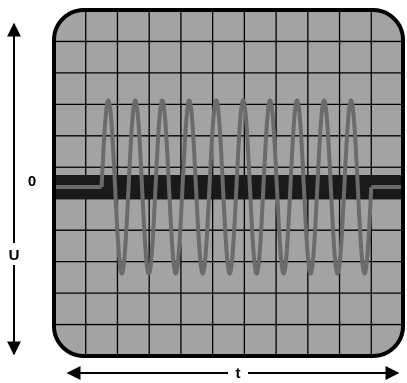 This screenshot has height=383, width=407. I want to click on zero-level-label: 0, so click(32, 181).